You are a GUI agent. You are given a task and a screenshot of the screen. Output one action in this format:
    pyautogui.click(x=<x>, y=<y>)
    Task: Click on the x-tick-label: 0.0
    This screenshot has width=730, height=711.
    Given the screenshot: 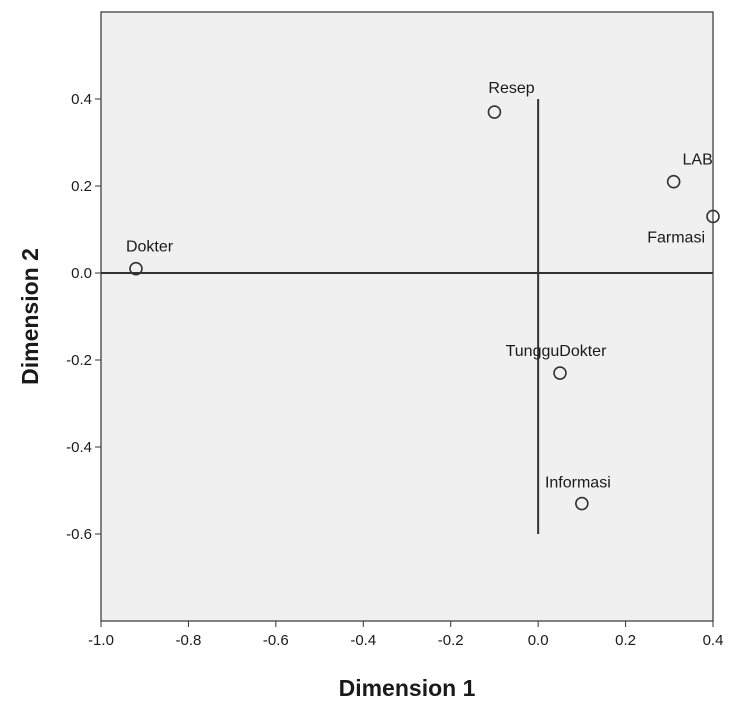 What is the action you would take?
    pyautogui.click(x=538, y=640)
    